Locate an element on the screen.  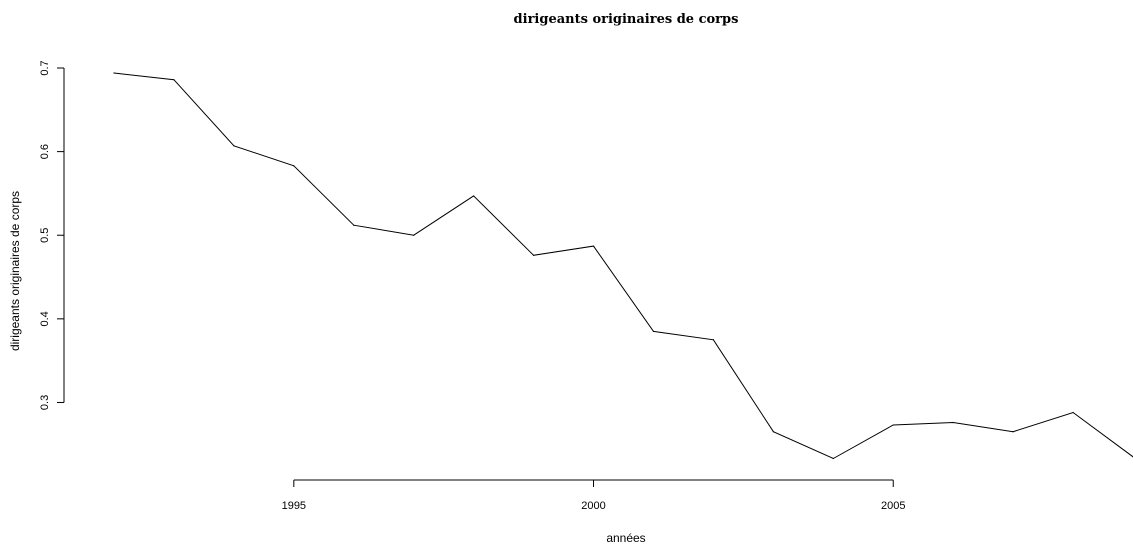
chart-title: dirigeants originaires de corps is located at coordinates (626, 19).